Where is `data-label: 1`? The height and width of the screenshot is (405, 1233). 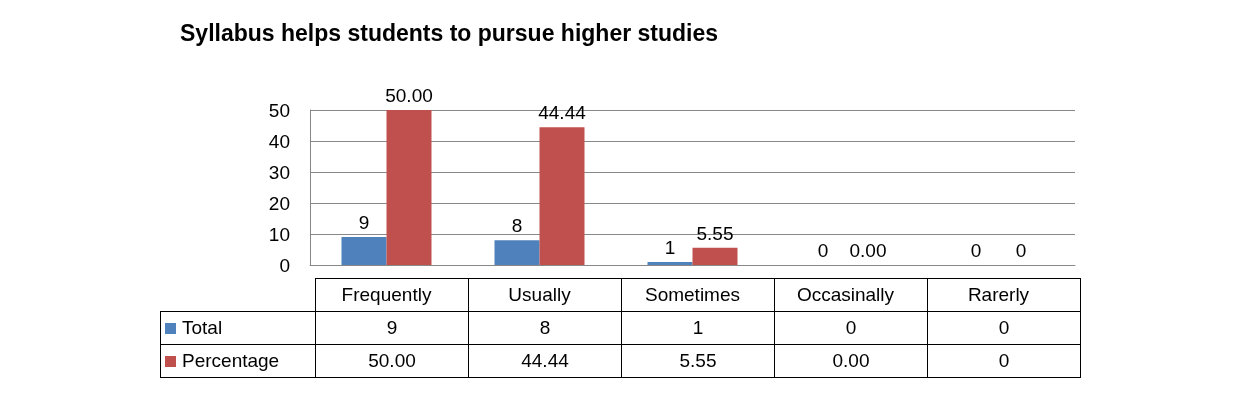 data-label: 1 is located at coordinates (698, 328).